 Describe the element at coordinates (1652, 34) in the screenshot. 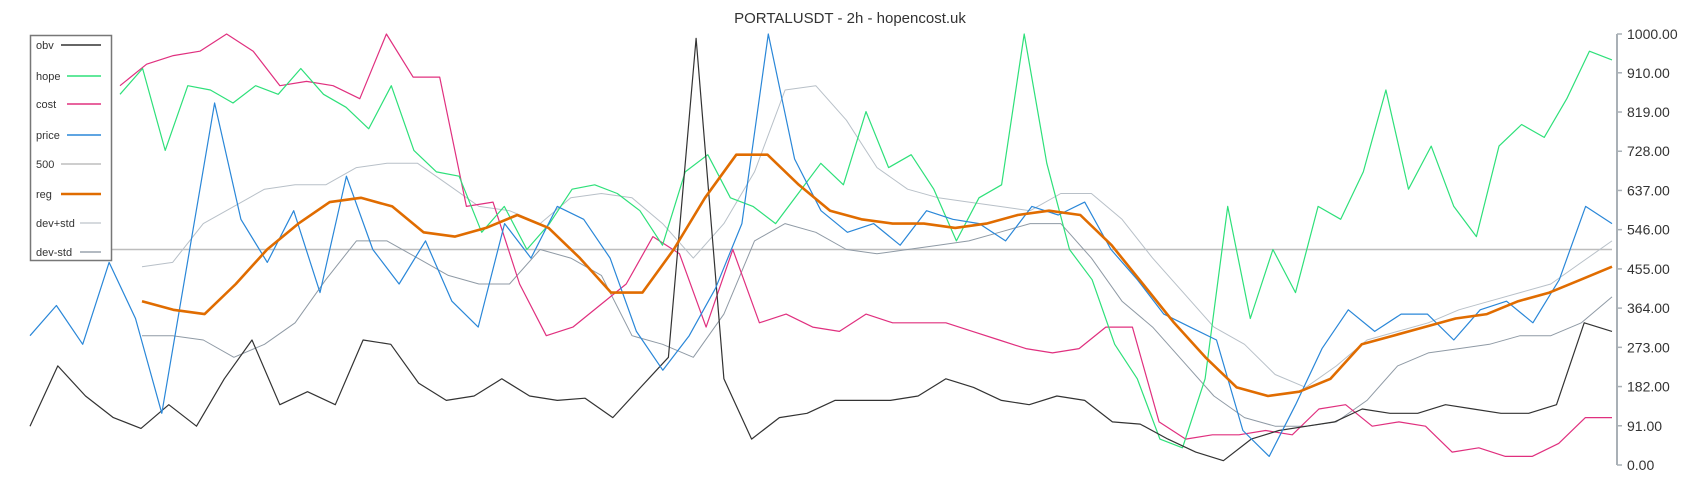

I see `y-tick-label: 1000.00` at that location.